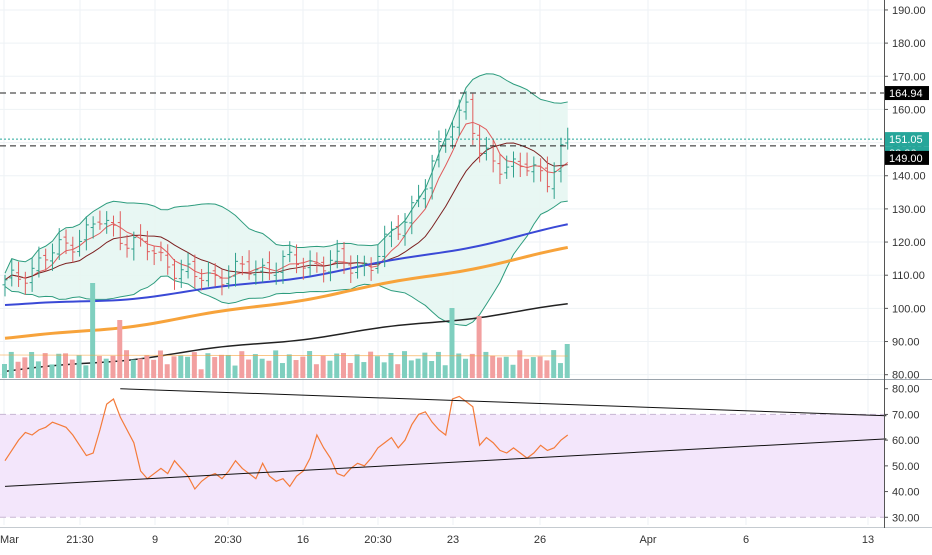 This screenshot has height=555, width=932. Describe the element at coordinates (540, 540) in the screenshot. I see `time-axis-label: 26` at that location.